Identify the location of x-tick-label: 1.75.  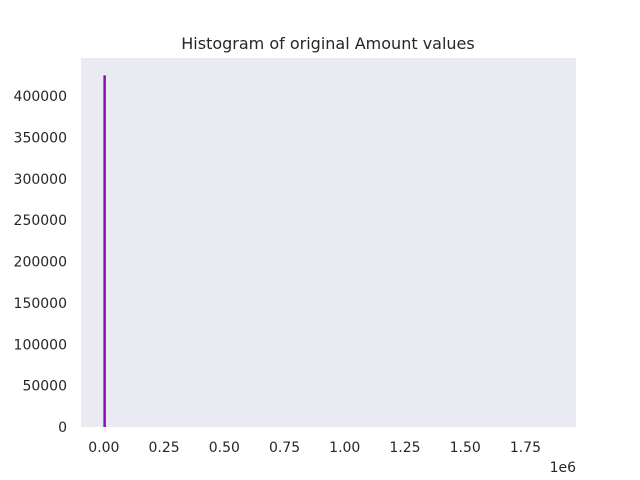
(525, 448).